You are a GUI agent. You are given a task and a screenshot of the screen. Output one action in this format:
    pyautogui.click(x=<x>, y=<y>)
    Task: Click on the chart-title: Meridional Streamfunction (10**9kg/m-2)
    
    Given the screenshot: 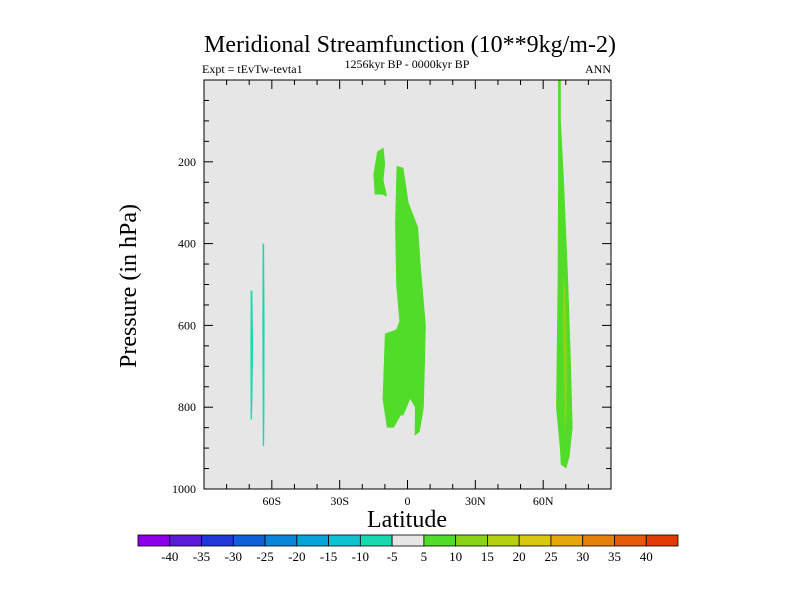 What is the action you would take?
    pyautogui.click(x=410, y=45)
    